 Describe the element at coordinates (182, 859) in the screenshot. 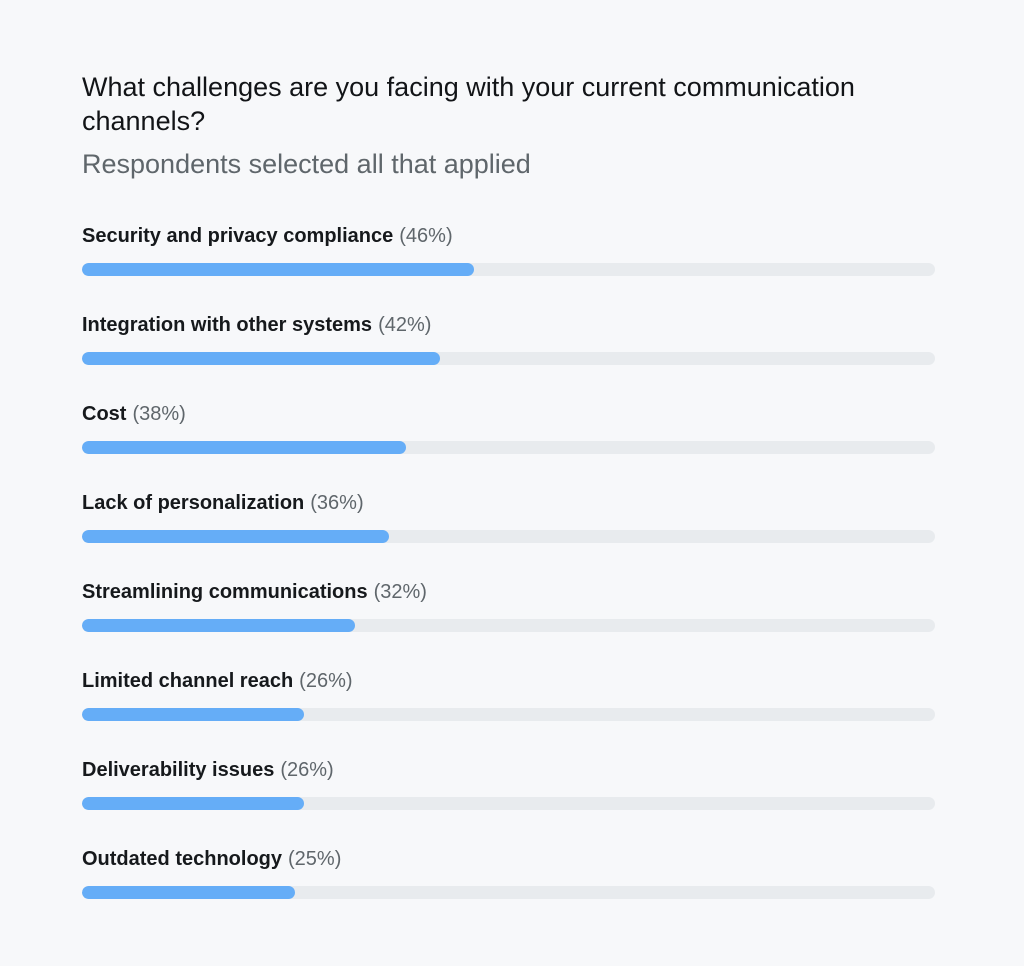

I see `category-label: Outdated technology` at that location.